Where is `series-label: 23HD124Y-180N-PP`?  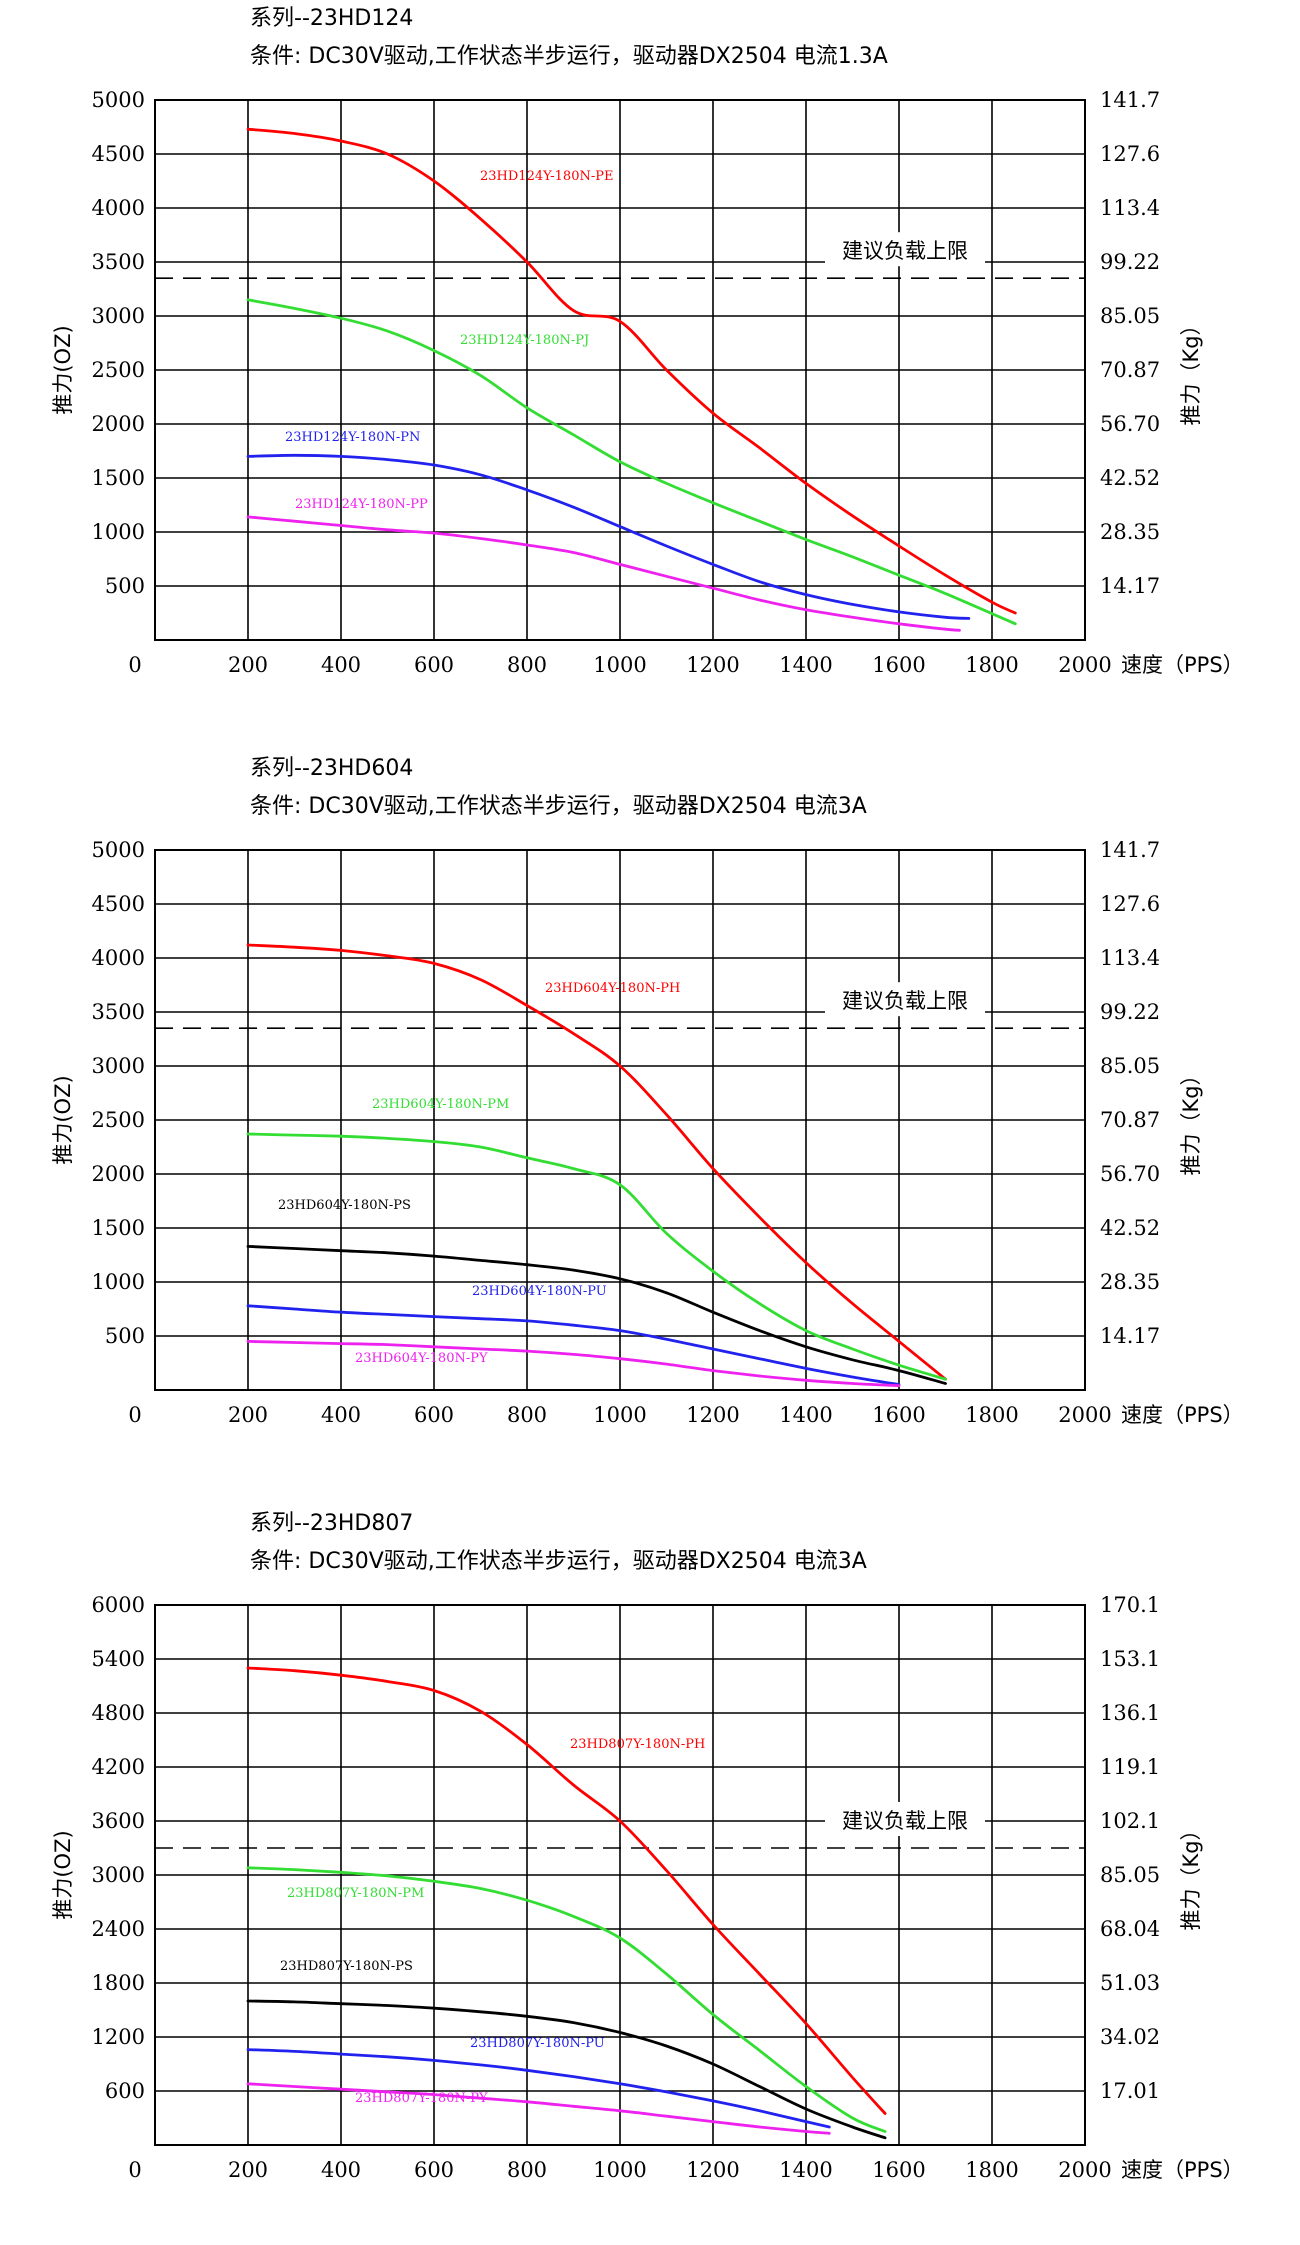 series-label: 23HD124Y-180N-PP is located at coordinates (361, 504).